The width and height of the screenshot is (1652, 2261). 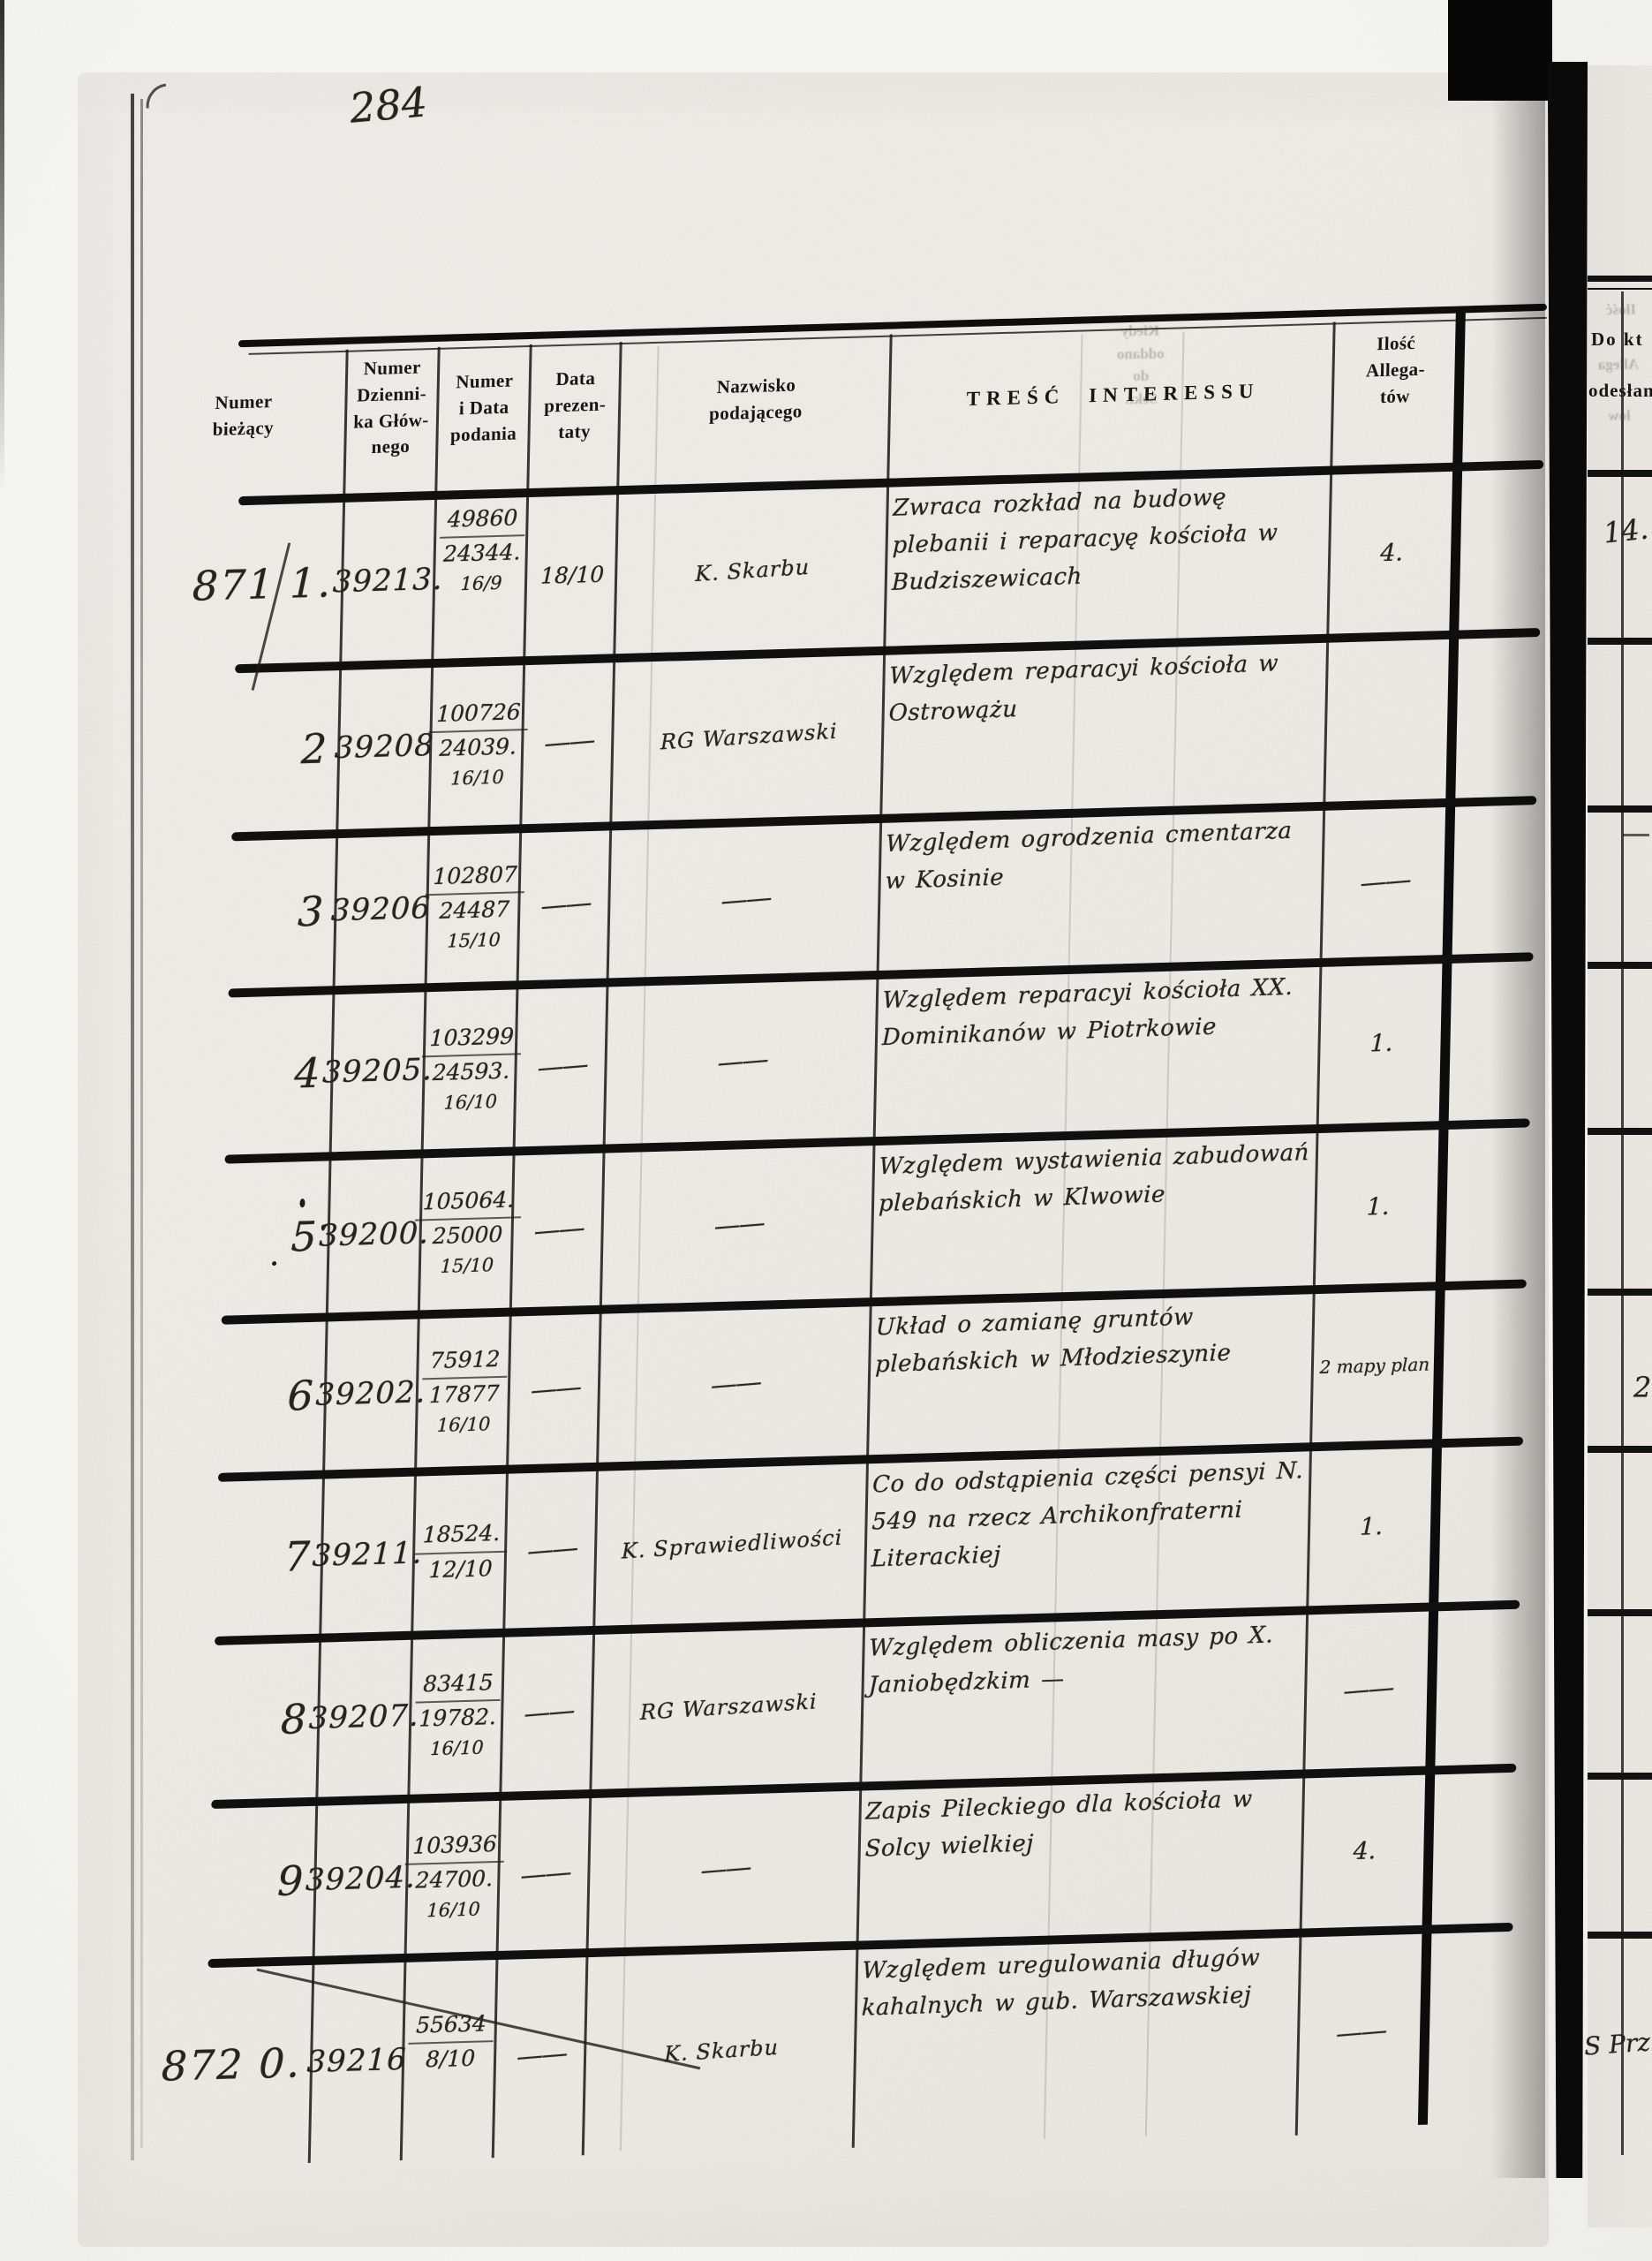 What do you see at coordinates (1113, 395) in the screenshot?
I see `col-header-tresc-interessu: TREŚĆ INTERESSU` at bounding box center [1113, 395].